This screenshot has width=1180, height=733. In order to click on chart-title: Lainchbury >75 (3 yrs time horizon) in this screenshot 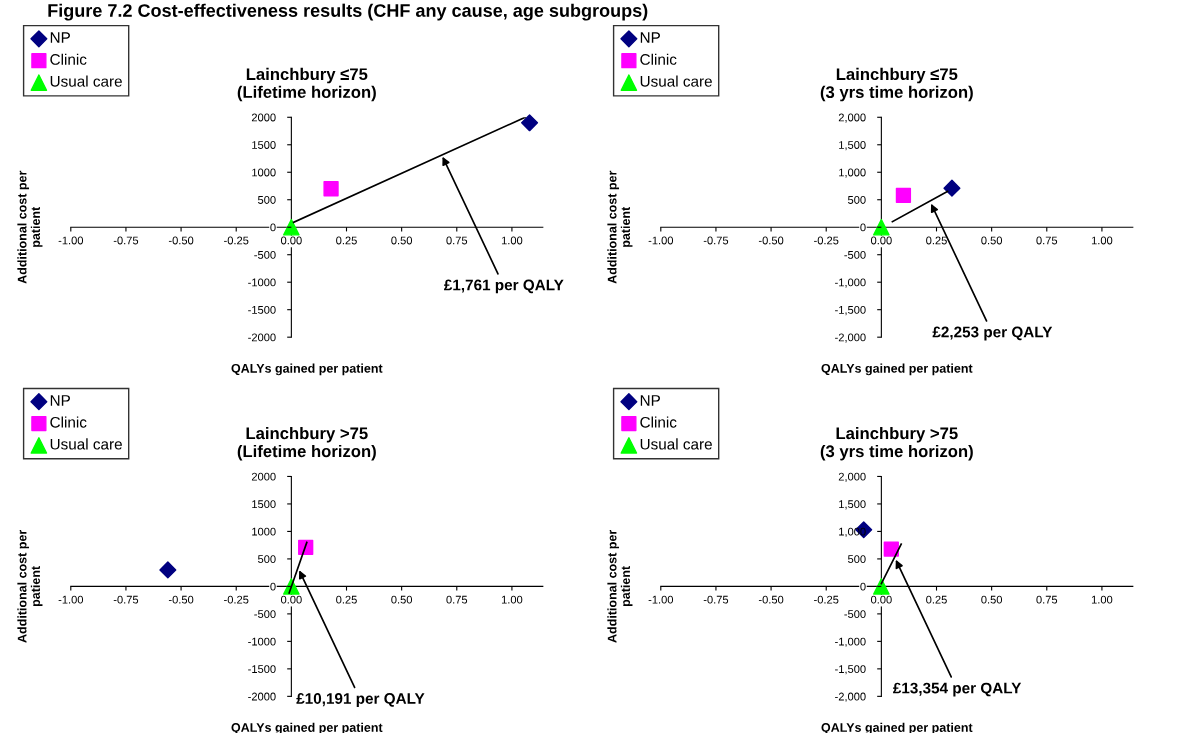, I will do `click(896, 443)`.